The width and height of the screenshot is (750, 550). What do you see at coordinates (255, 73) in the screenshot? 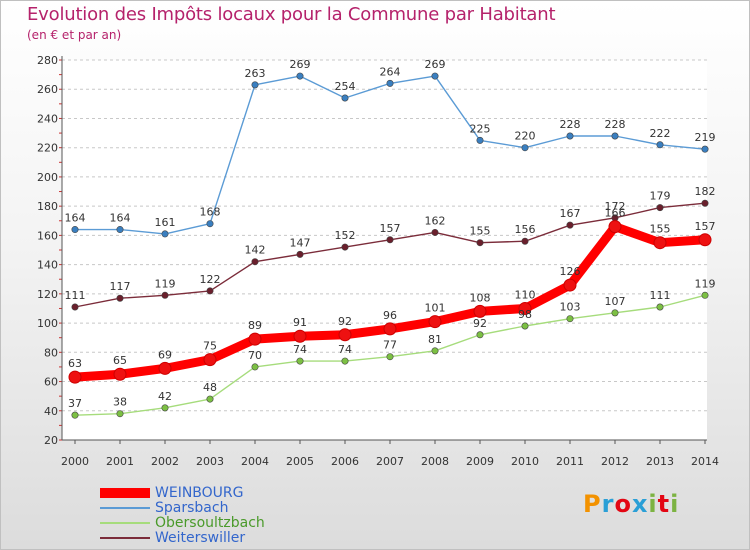
I see `data-label: 263` at bounding box center [255, 73].